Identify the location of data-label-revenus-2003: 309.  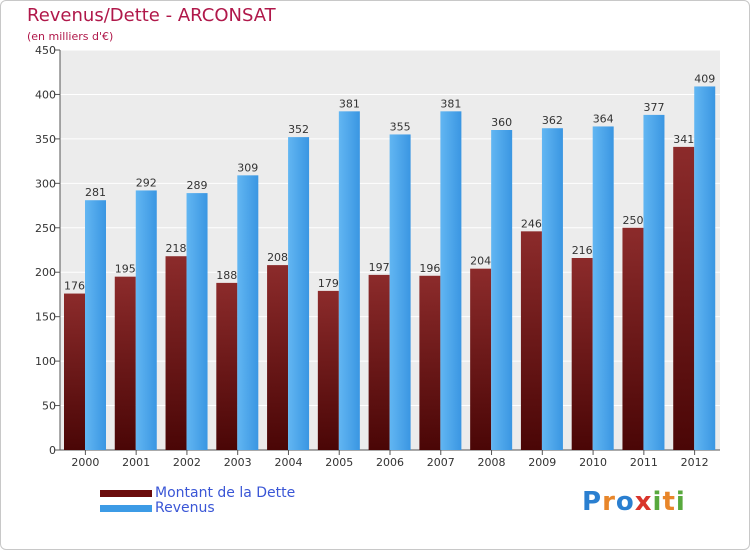
(247, 167).